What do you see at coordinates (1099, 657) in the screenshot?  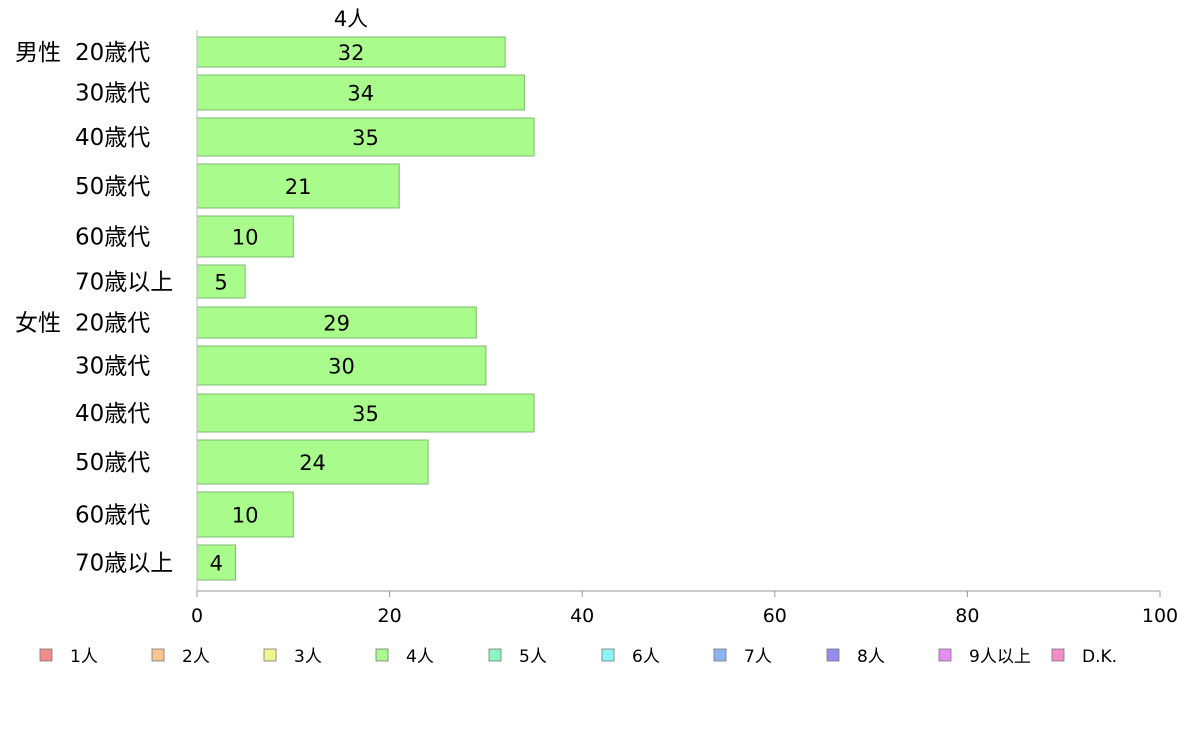 I see `legend-label: D.K.` at bounding box center [1099, 657].